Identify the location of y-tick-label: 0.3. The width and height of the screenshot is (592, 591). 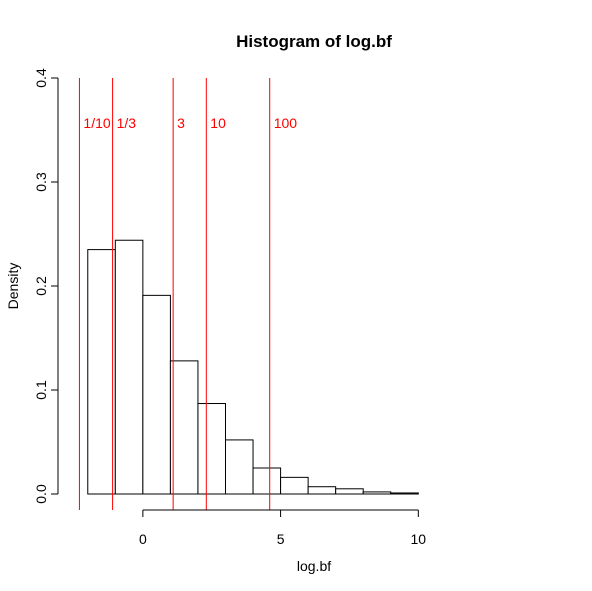
(41, 182).